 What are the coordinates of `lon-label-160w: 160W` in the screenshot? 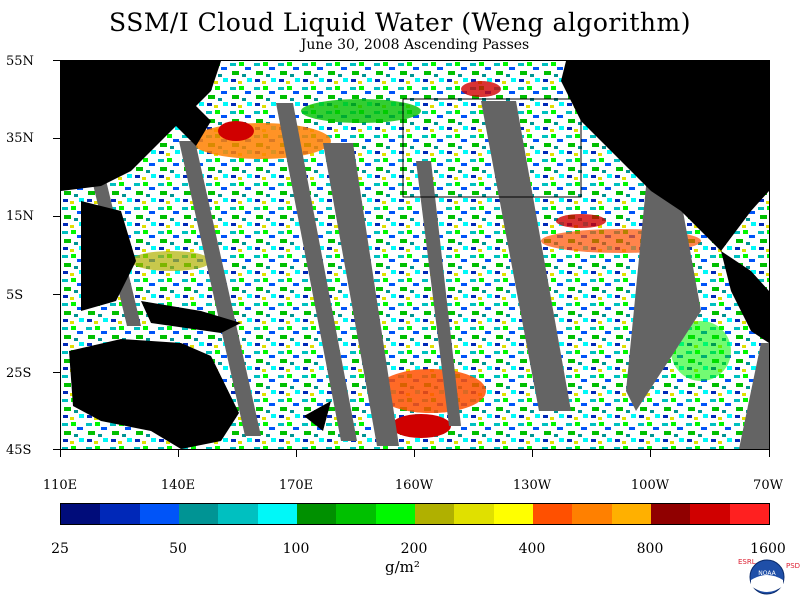 It's located at (414, 485).